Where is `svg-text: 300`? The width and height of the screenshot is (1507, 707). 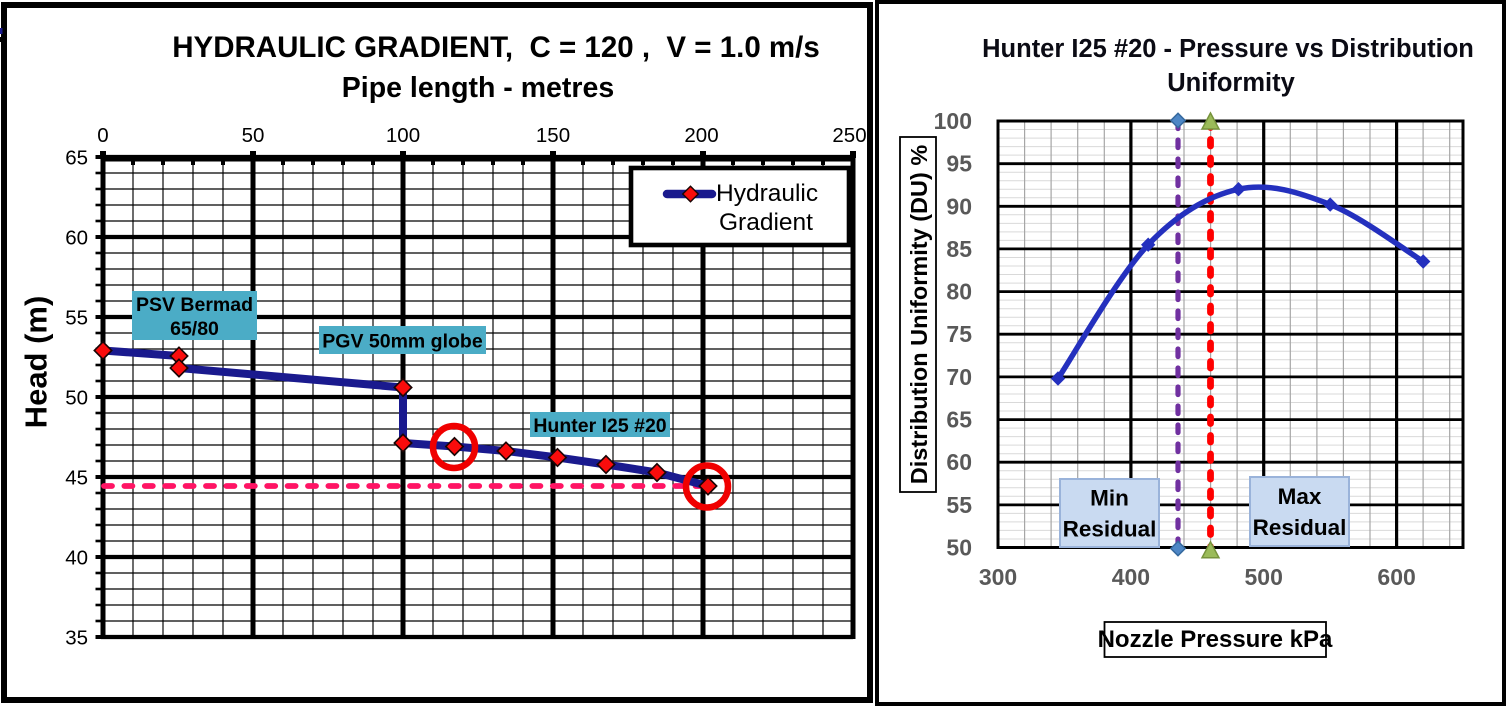 svg-text: 300 is located at coordinates (998, 577).